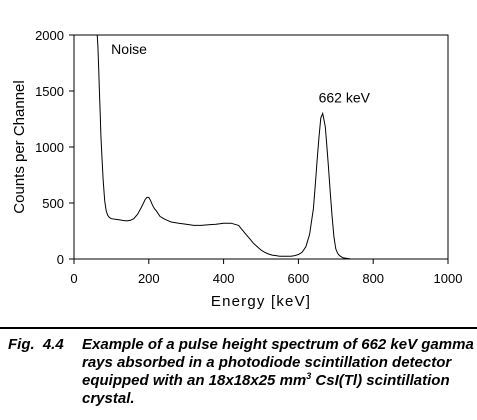 The height and width of the screenshot is (420, 477). What do you see at coordinates (149, 278) in the screenshot?
I see `x-tick-label: 200` at bounding box center [149, 278].